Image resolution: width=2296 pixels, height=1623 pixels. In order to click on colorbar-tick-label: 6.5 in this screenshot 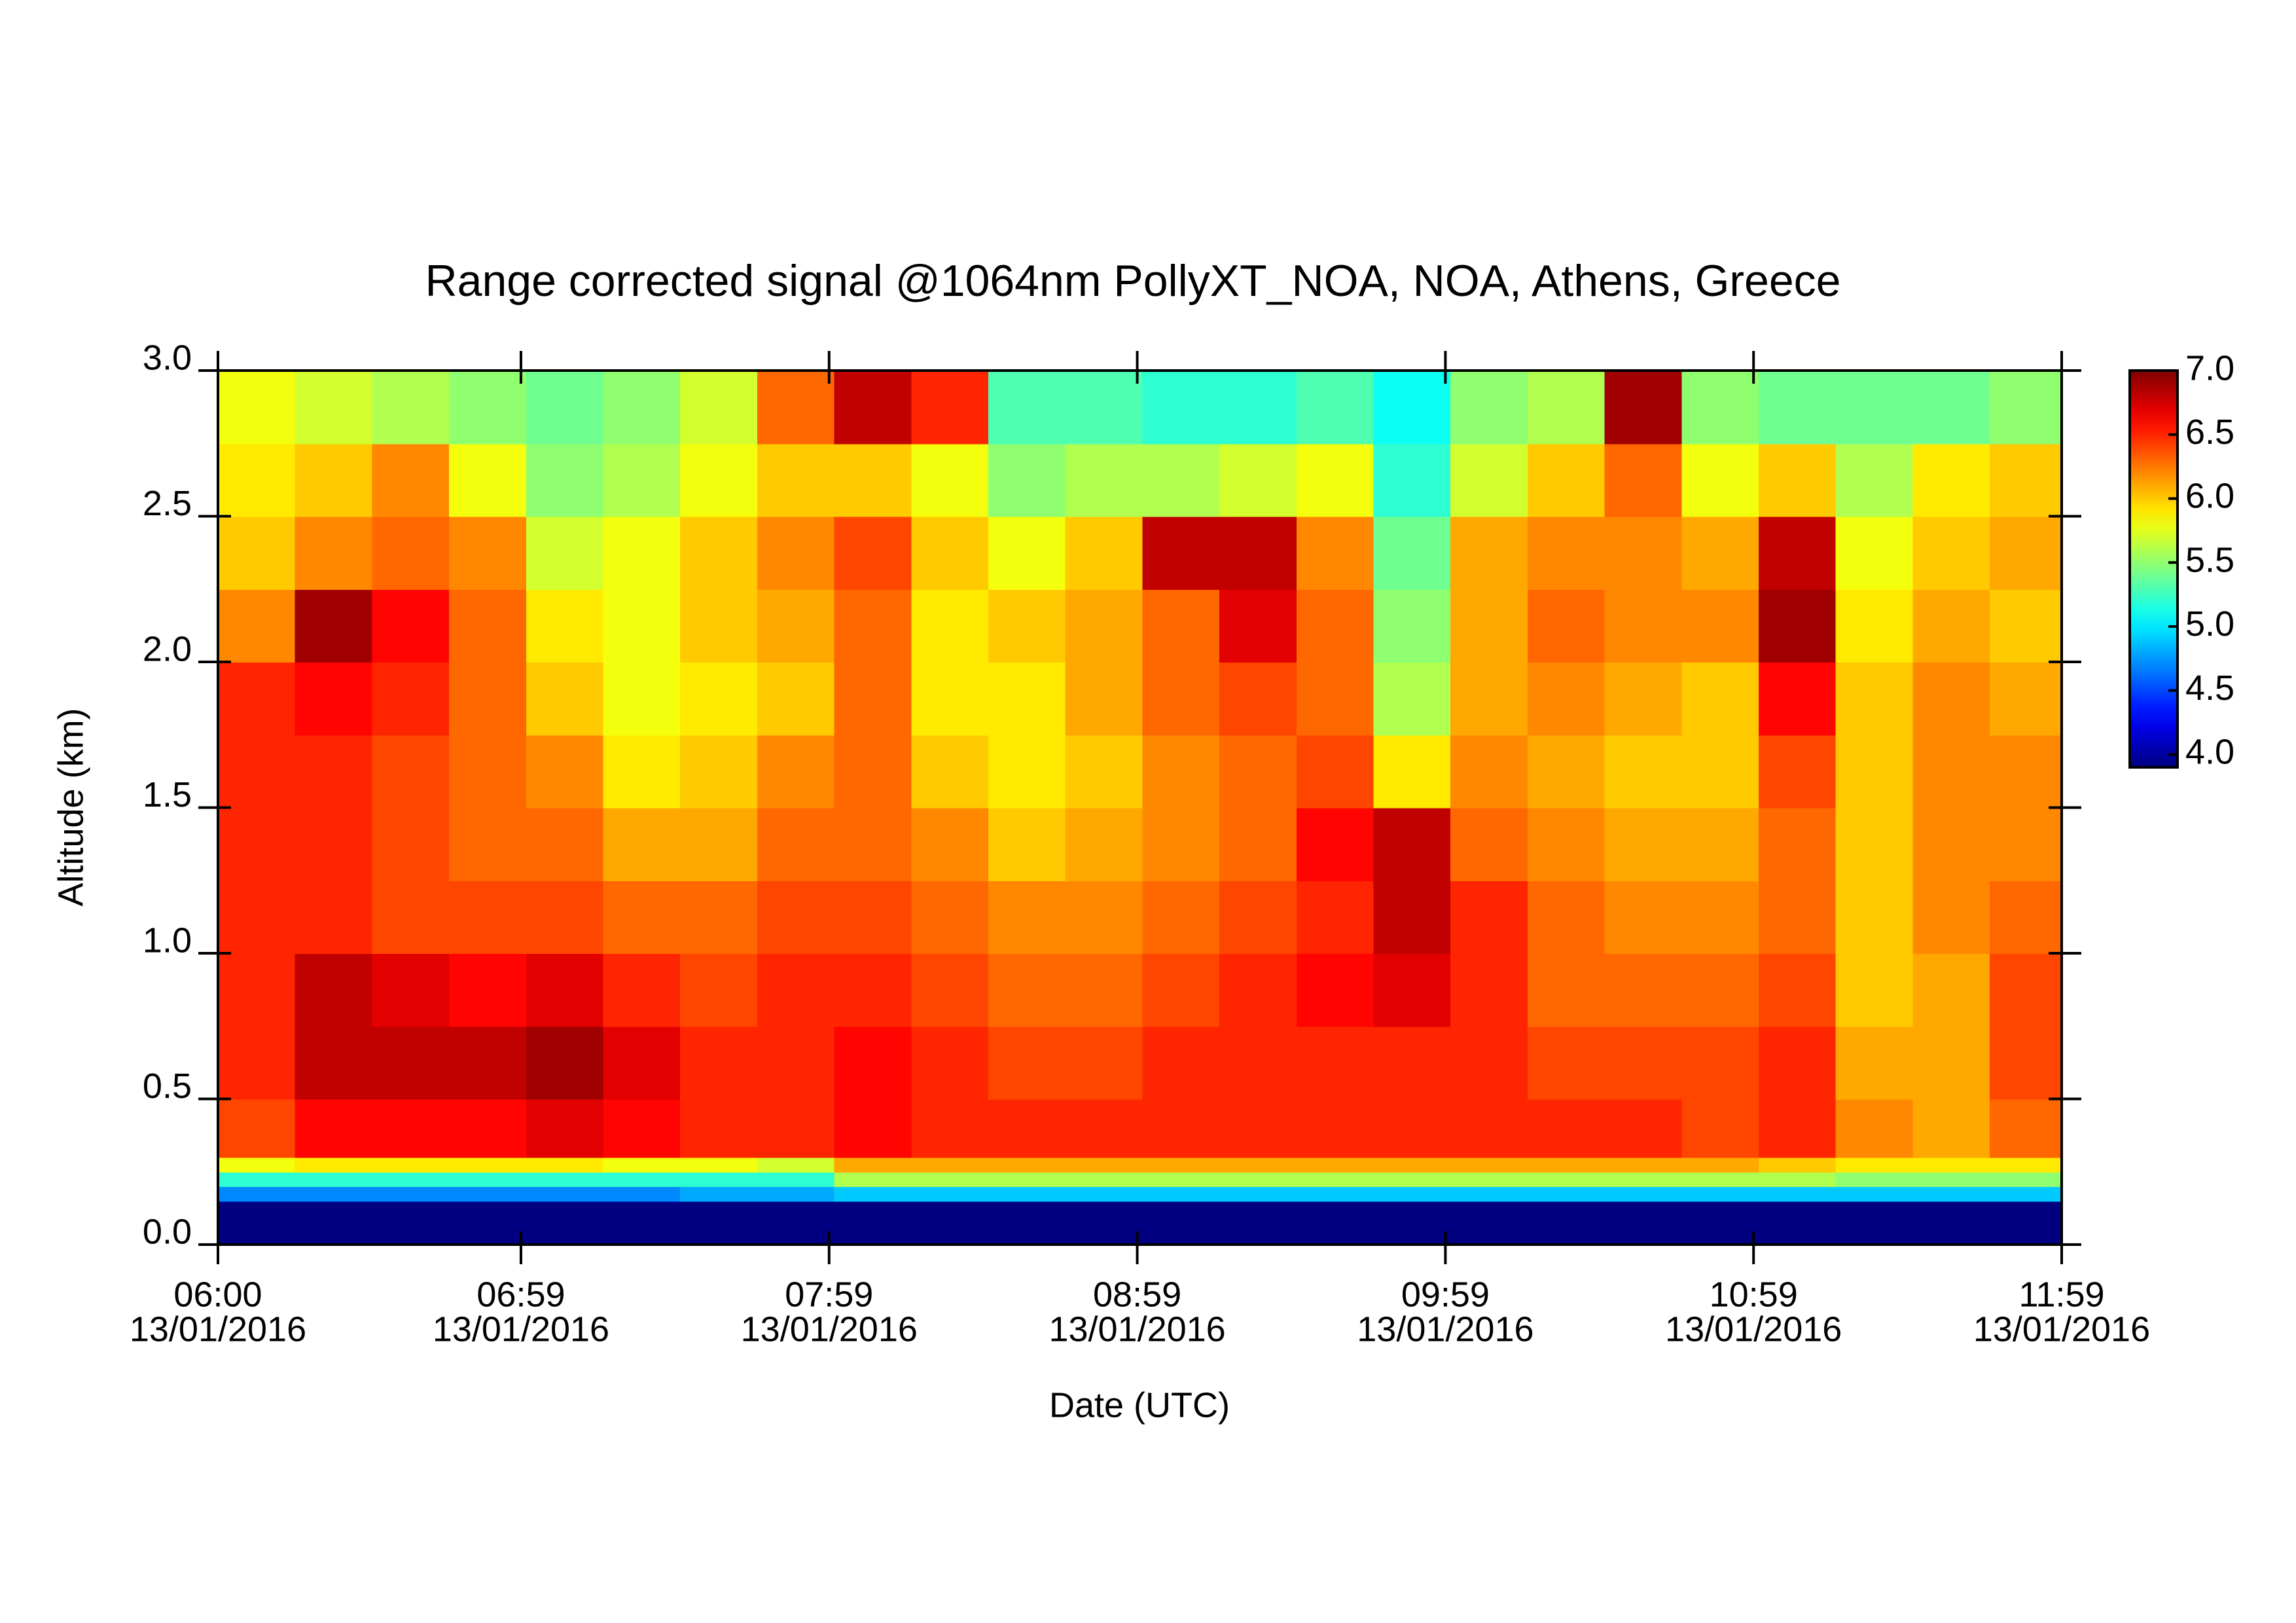, I will do `click(2209, 432)`.